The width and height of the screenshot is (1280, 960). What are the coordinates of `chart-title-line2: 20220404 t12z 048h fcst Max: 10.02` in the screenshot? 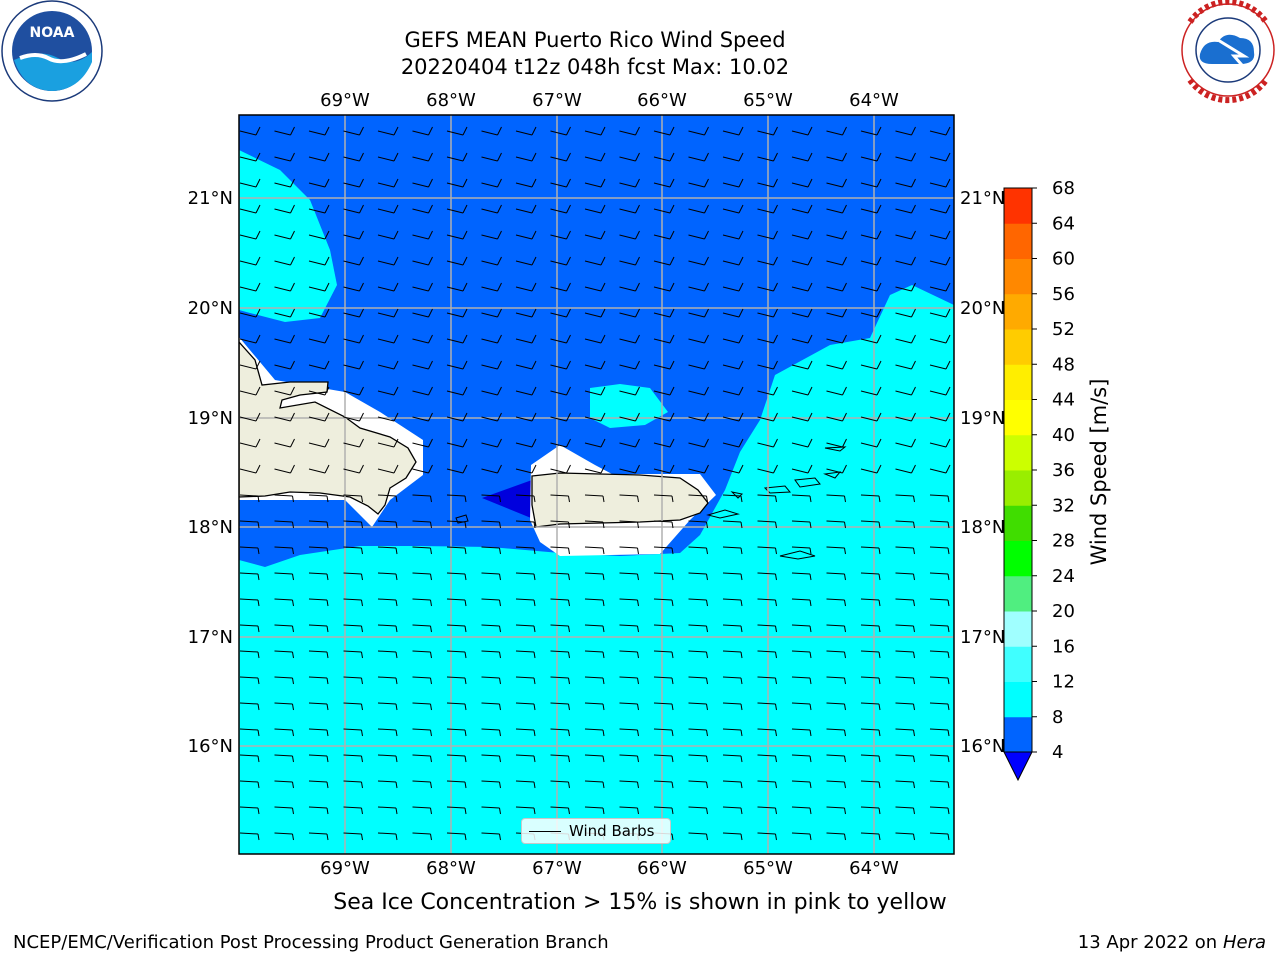 It's located at (595, 67).